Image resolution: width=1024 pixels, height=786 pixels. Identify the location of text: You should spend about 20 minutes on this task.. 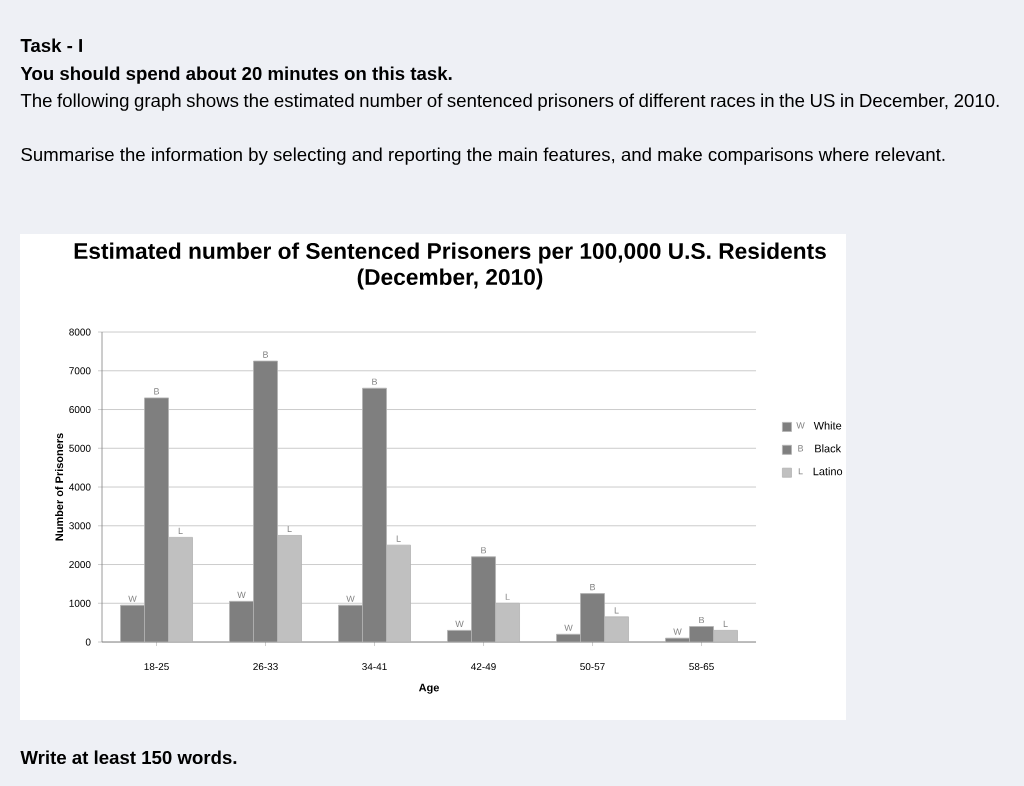
(236, 75).